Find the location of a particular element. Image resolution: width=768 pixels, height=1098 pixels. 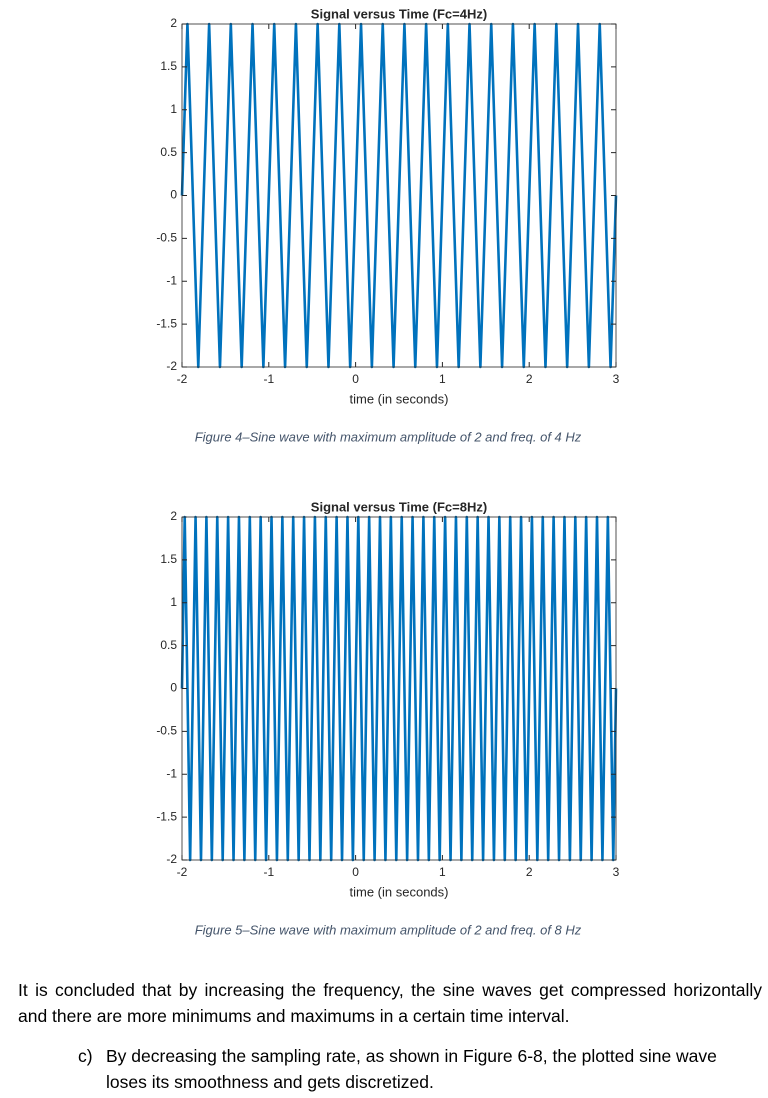

list-label: c) is located at coordinates (85, 1056).